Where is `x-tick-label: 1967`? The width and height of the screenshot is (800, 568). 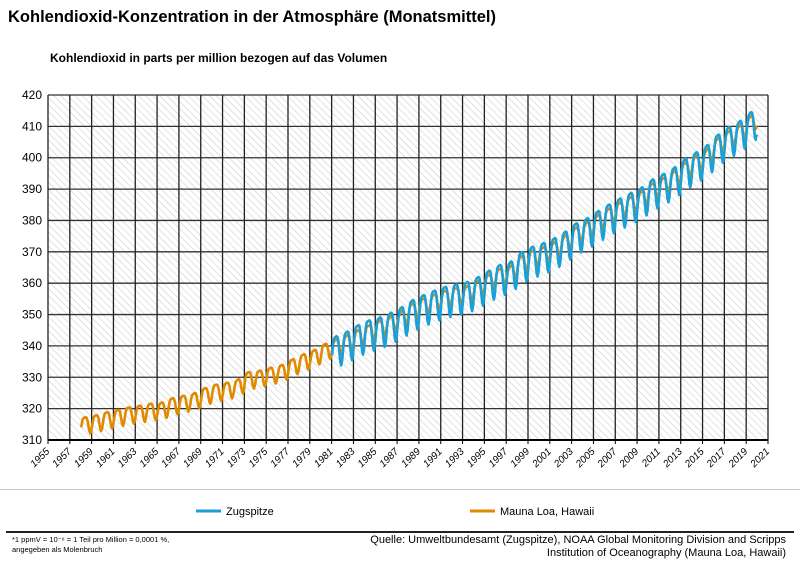 x-tick-label: 1967 is located at coordinates (172, 458).